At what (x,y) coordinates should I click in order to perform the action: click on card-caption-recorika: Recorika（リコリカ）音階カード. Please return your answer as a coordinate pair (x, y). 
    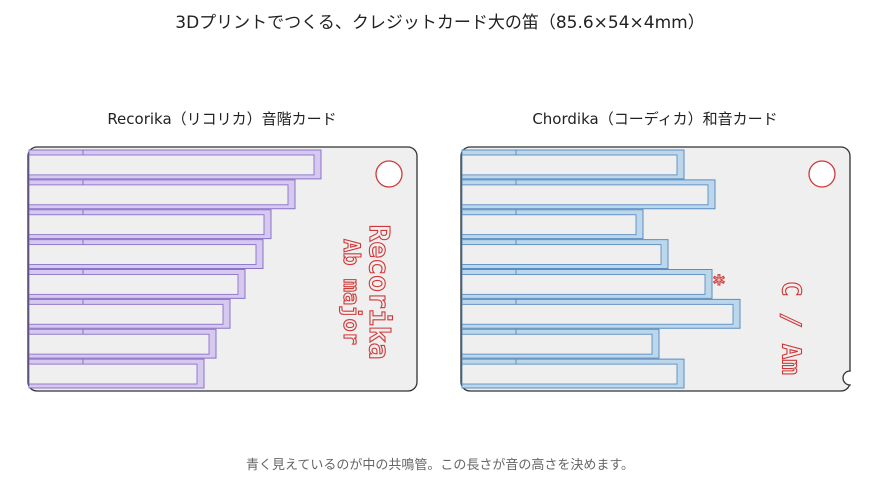
    Looking at the image, I should click on (222, 119).